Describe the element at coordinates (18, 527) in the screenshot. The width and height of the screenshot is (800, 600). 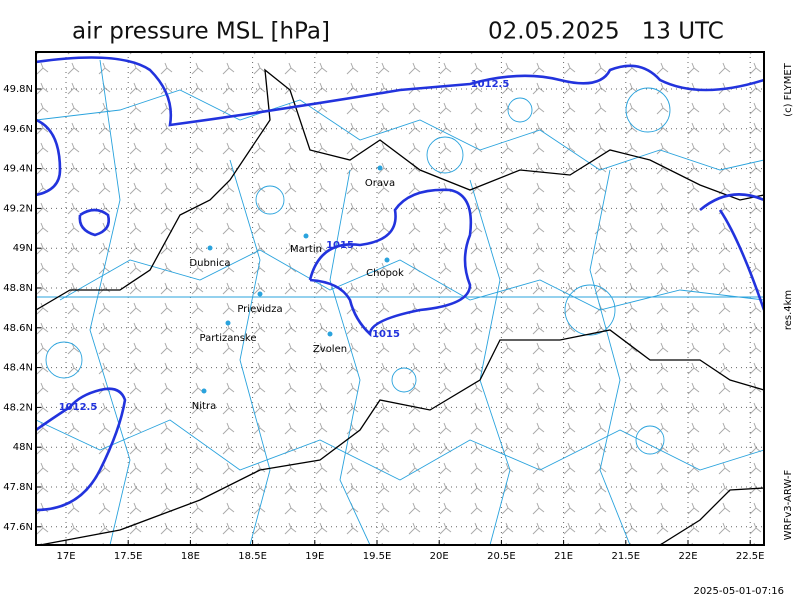
I see `lat-label: 47.6N` at that location.